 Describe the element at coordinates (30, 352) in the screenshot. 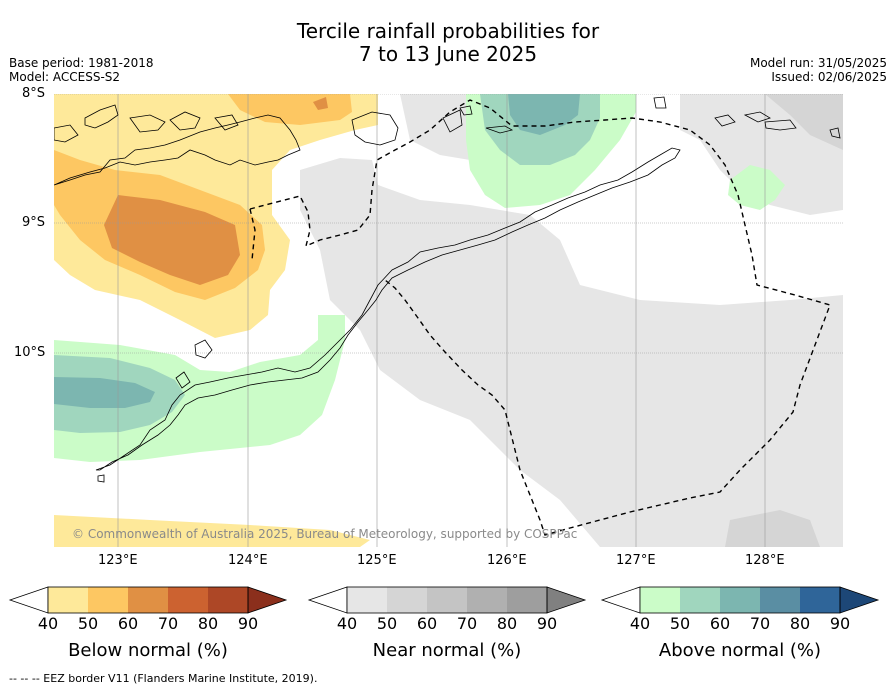

I see `lat-label-10s: 10°S` at that location.